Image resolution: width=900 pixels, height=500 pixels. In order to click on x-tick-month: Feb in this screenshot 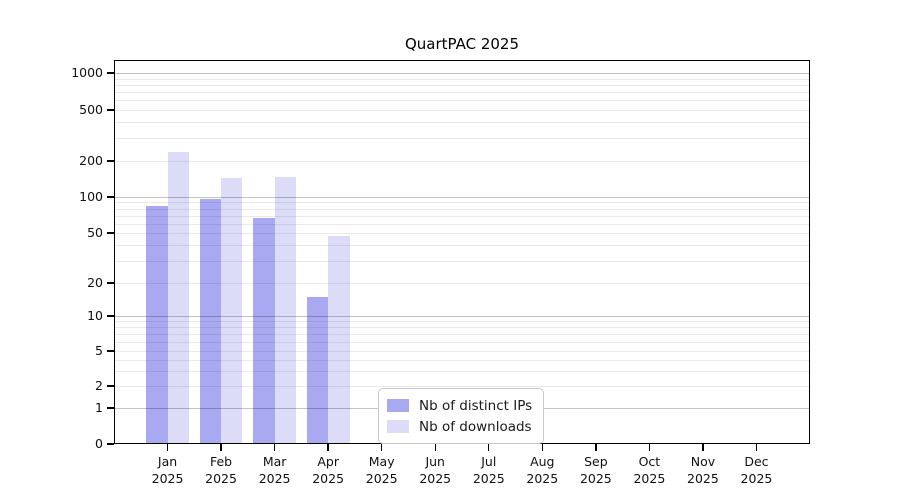, I will do `click(221, 461)`.